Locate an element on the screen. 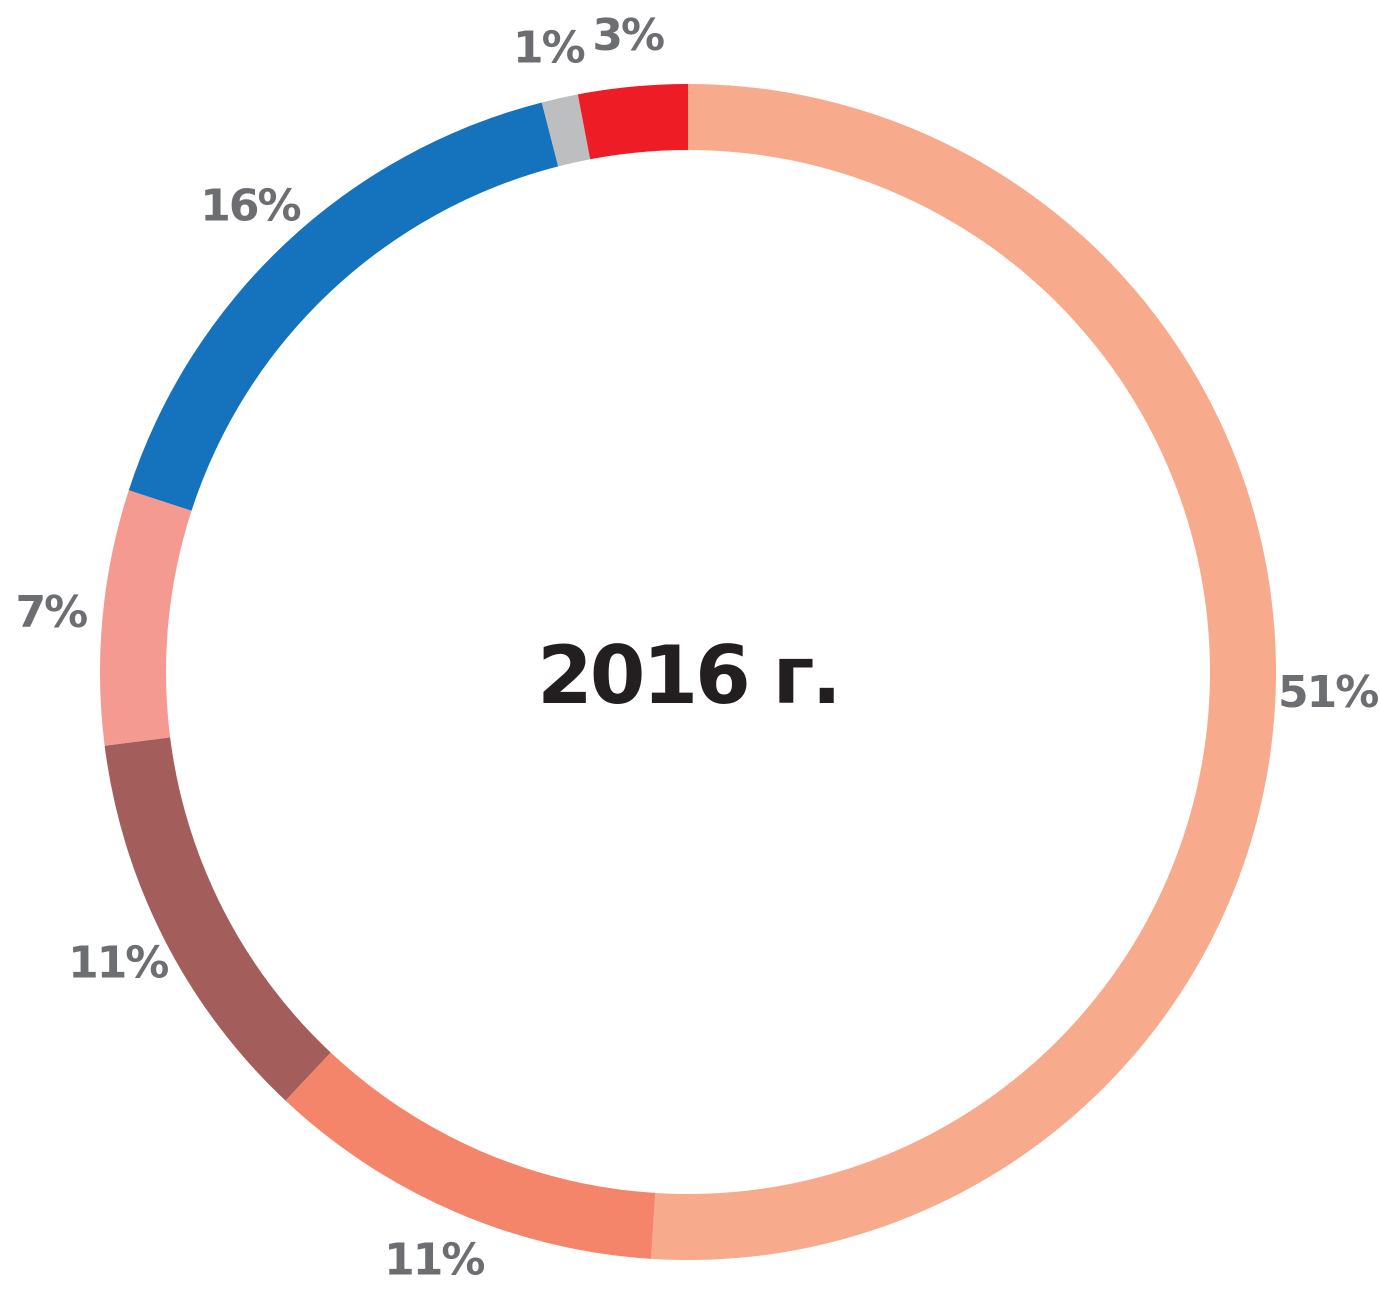  slice-label-3: 11% is located at coordinates (118, 963).